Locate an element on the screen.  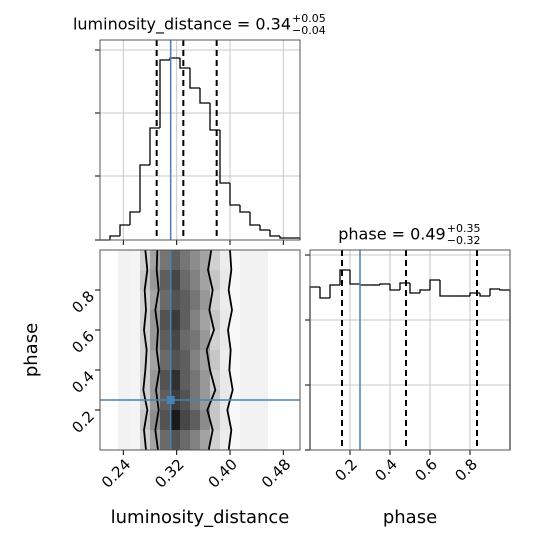
panel-title: phase = 0.49 is located at coordinates (391, 234).